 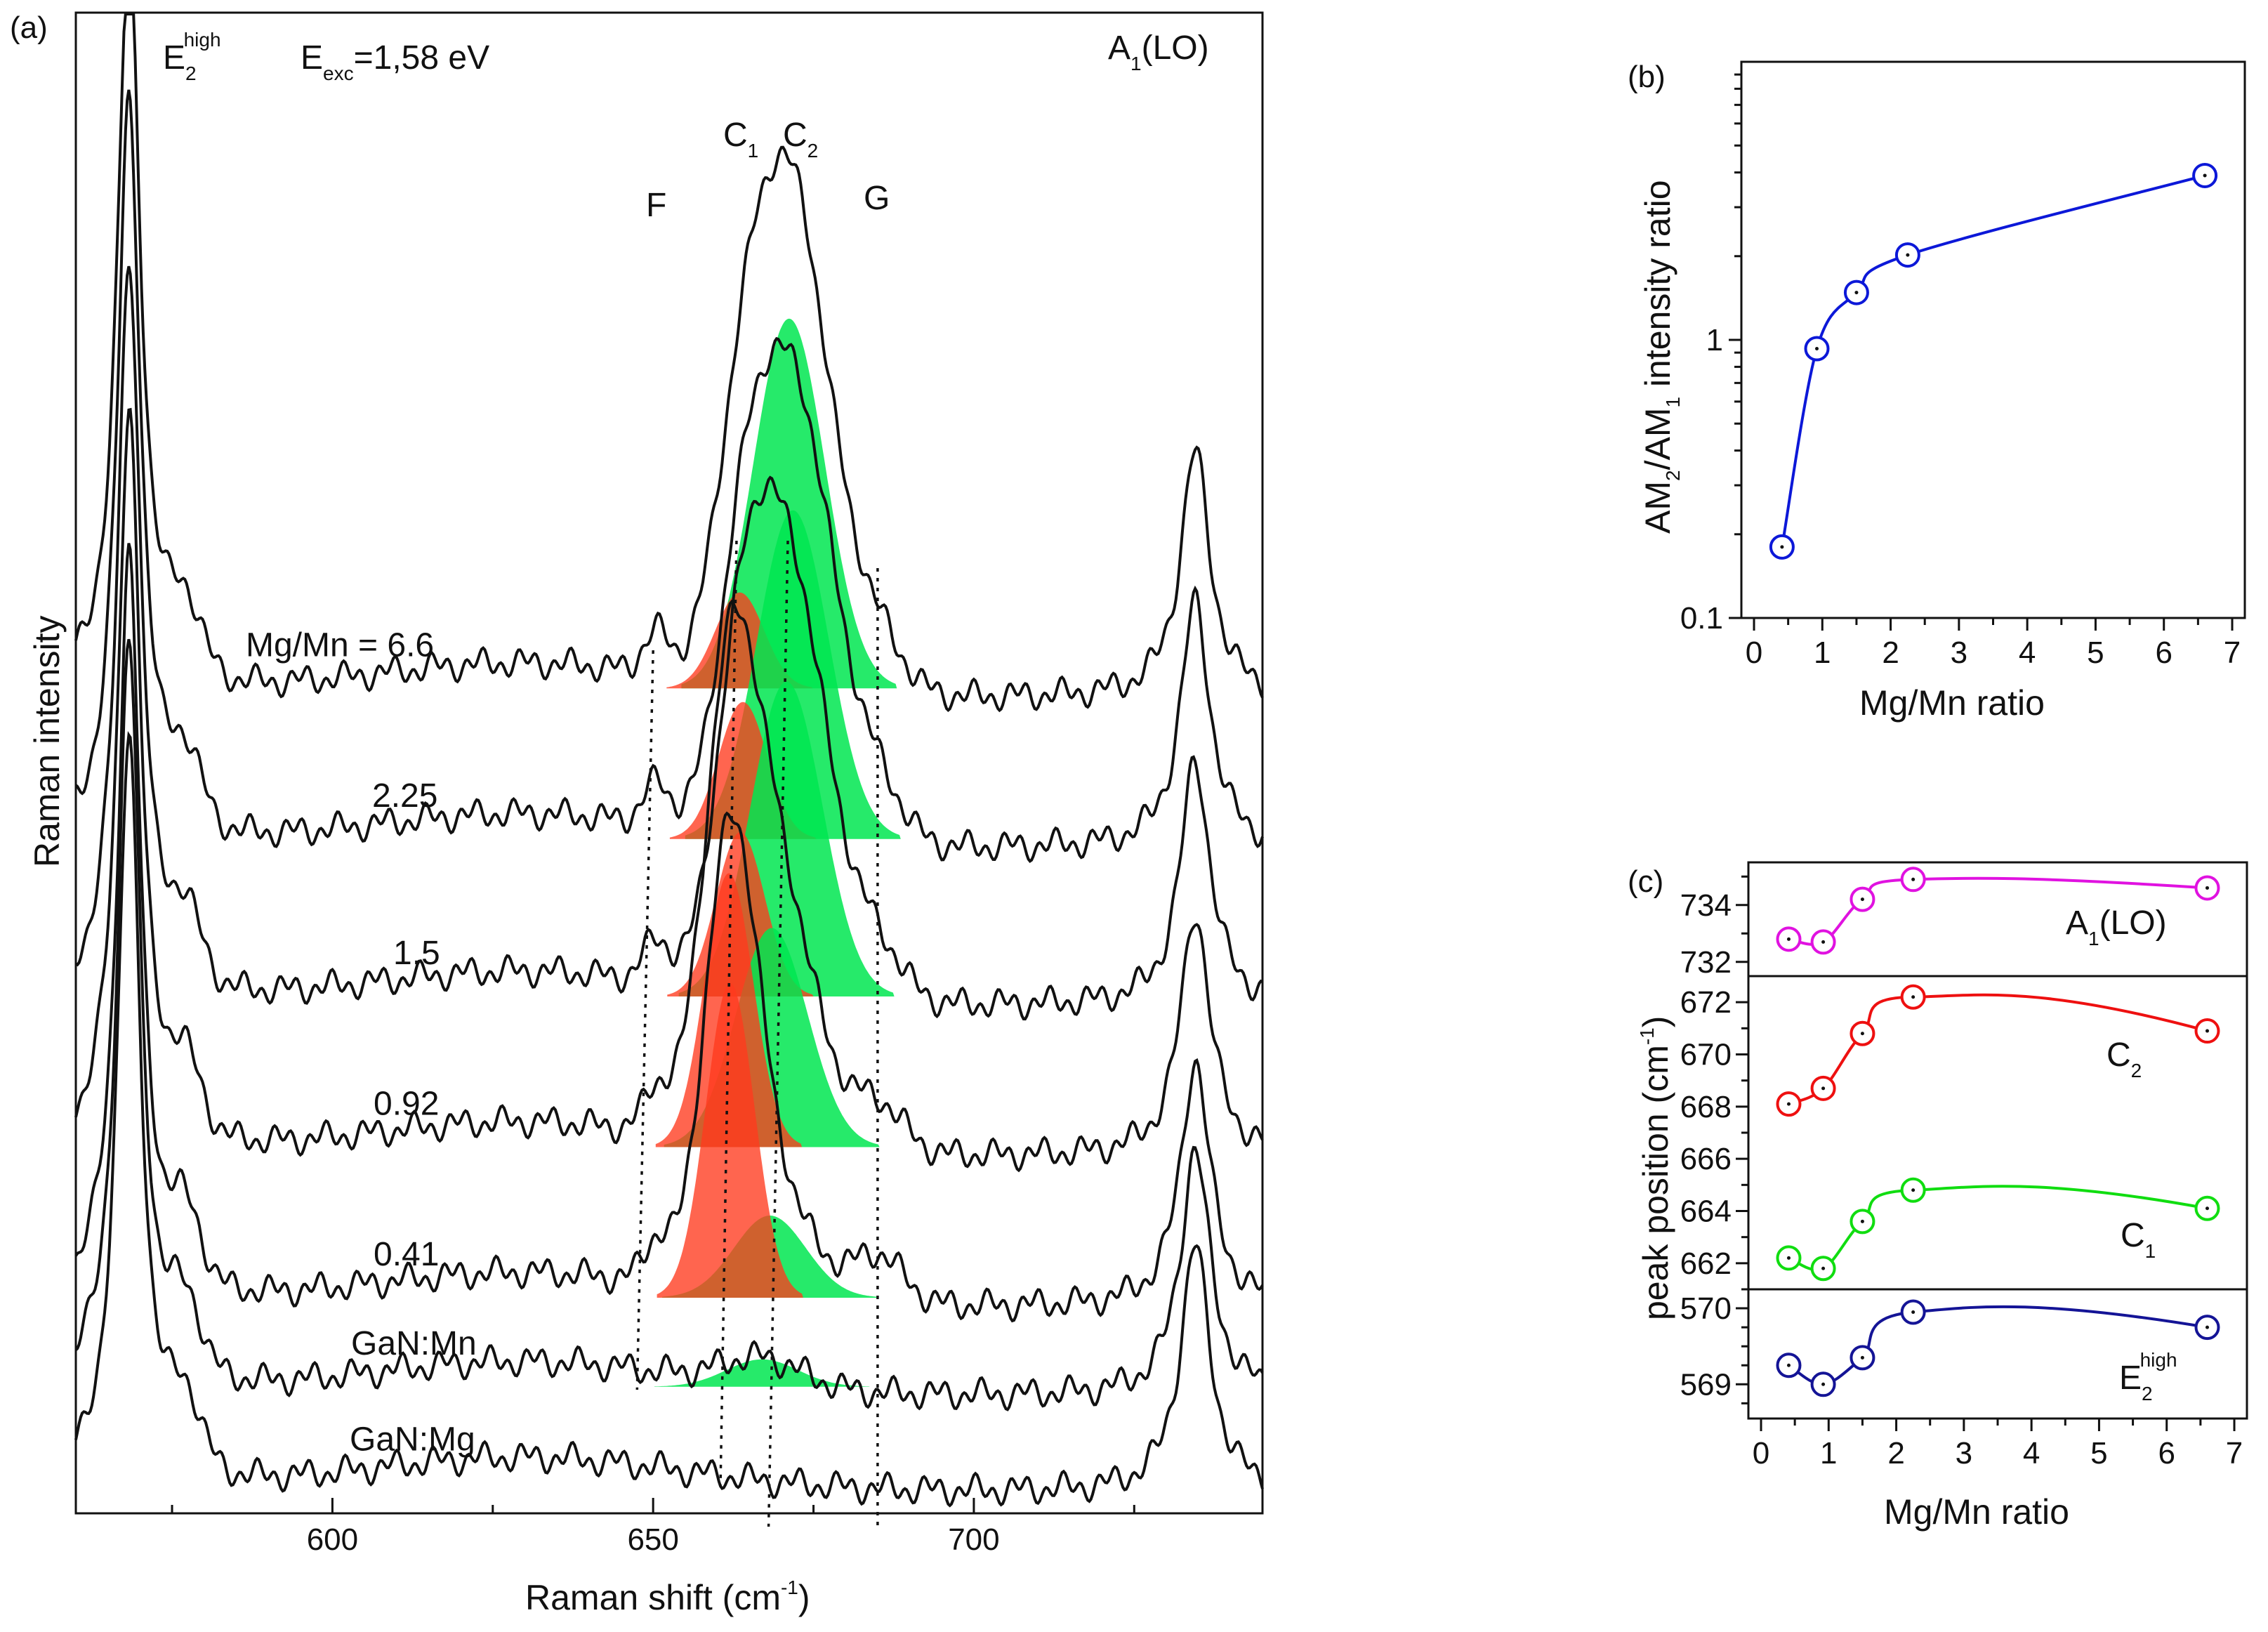 I want to click on a1-main: A, so click(x=1119, y=48).